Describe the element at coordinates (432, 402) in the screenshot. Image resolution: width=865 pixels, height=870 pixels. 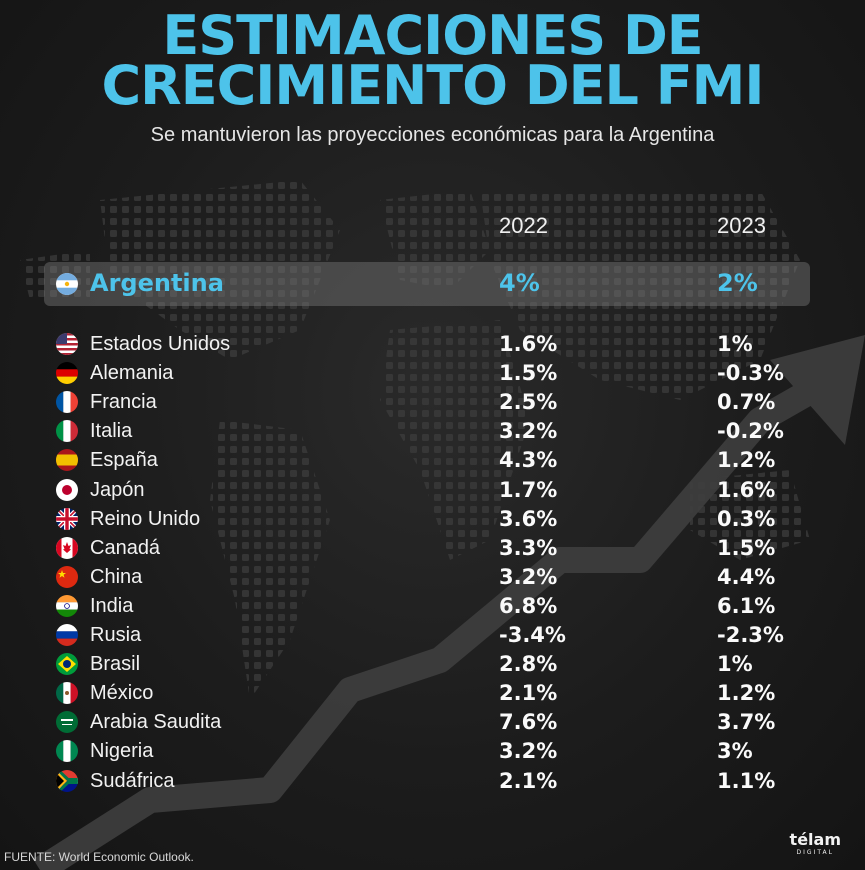
I see `table-row: Francia 2.5% 0.7%` at that location.